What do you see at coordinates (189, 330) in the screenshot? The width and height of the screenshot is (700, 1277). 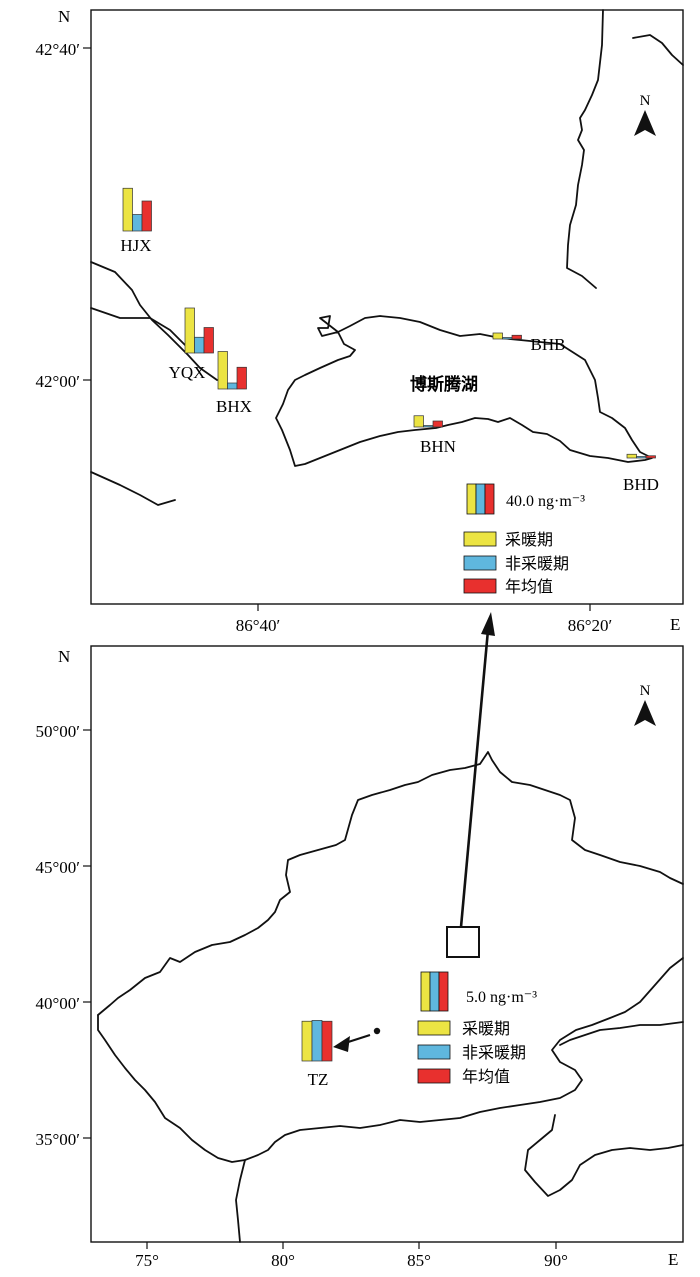 I see `bar-yqx-heating` at bounding box center [189, 330].